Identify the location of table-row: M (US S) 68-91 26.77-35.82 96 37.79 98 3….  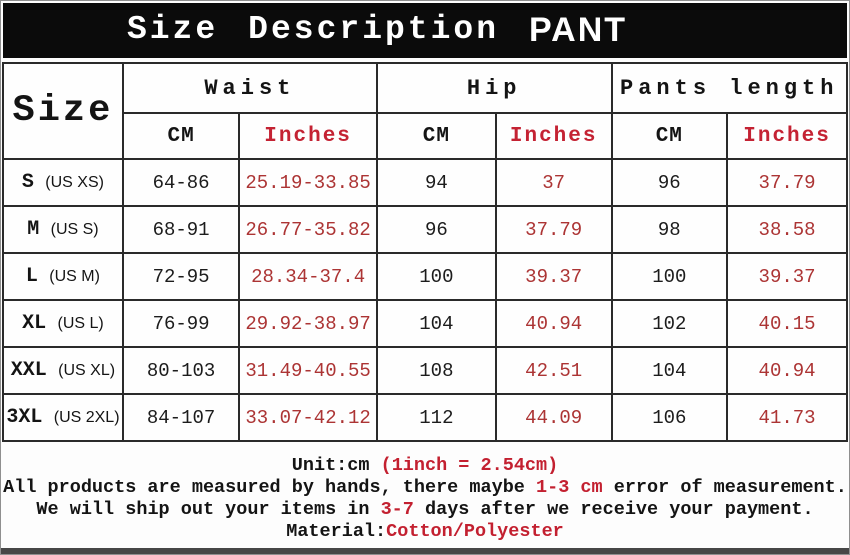
(425, 229).